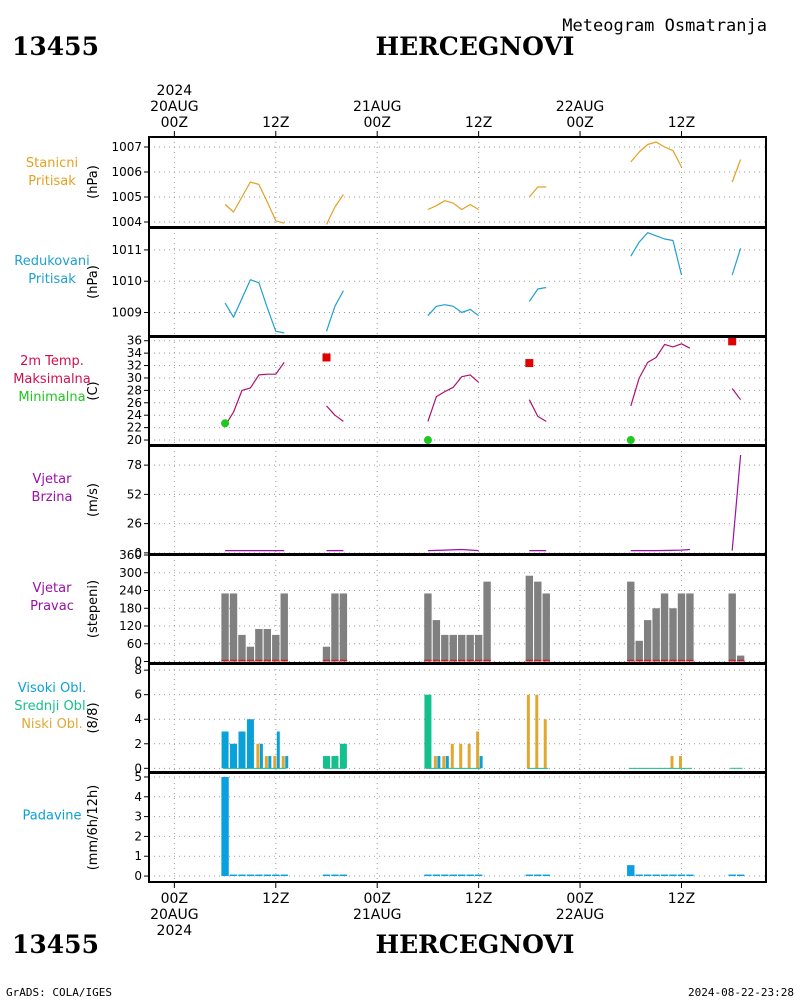 This screenshot has width=800, height=1000. Describe the element at coordinates (130, 608) in the screenshot. I see `y-tick-label: 180` at that location.